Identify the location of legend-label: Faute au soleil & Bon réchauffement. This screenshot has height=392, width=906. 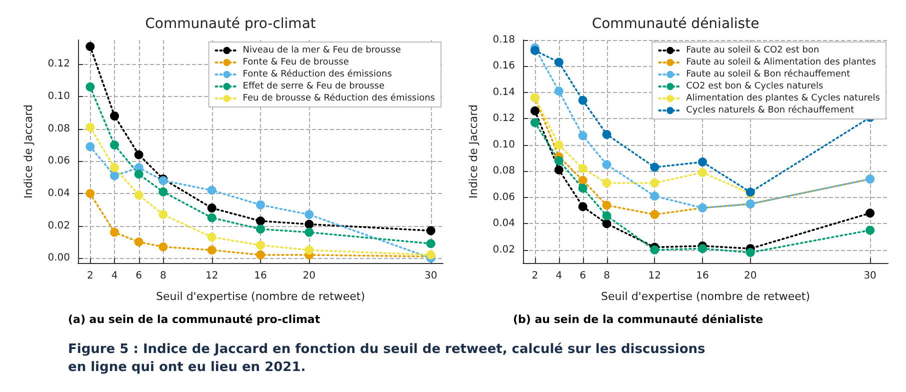
(768, 74).